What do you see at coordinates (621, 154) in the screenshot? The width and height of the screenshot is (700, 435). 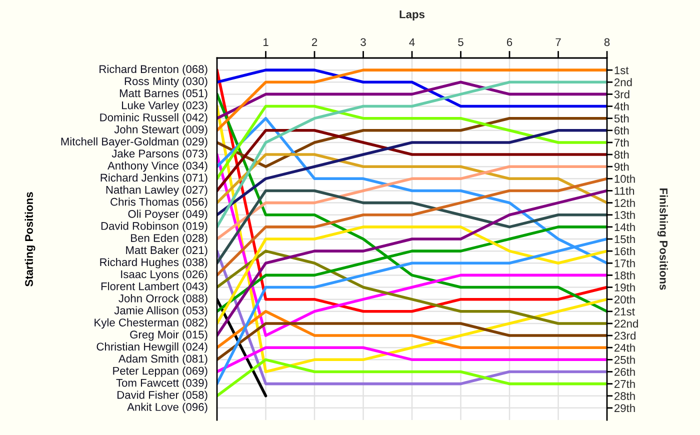 I see `y-tick-label: 8th` at bounding box center [621, 154].